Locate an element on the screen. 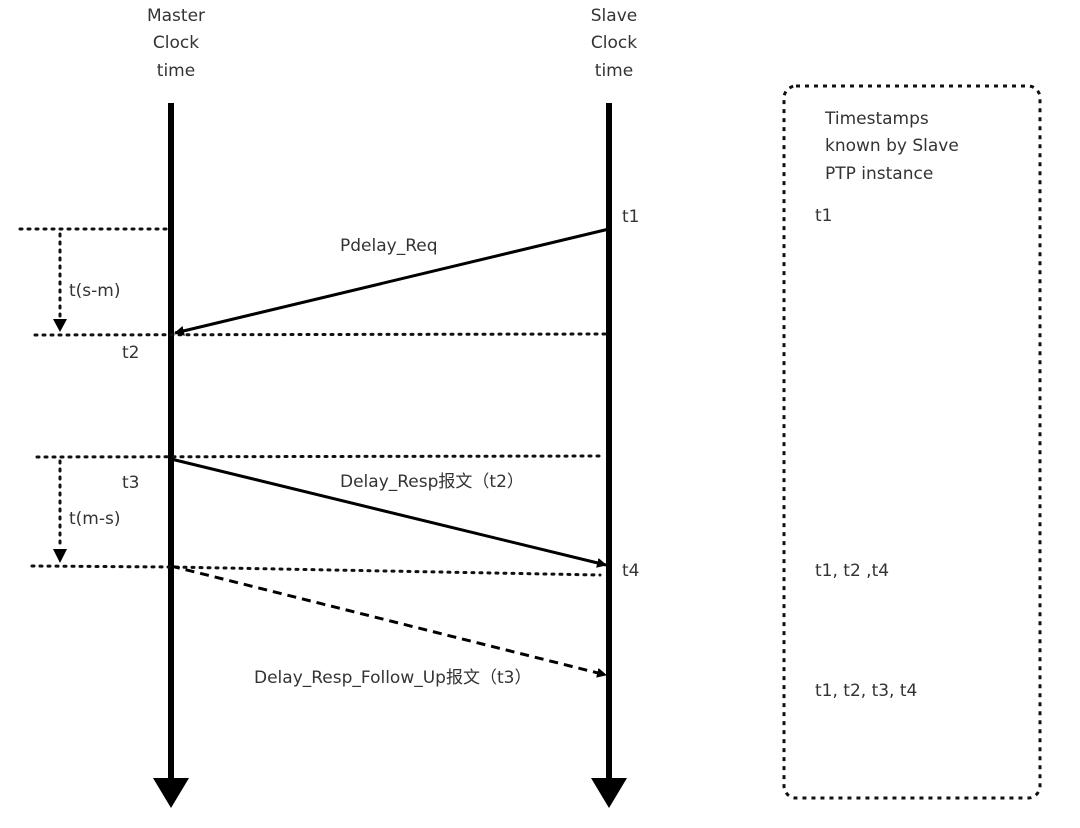 This screenshot has width=1080, height=828. timestamps-title-3: PTP instance is located at coordinates (879, 174).